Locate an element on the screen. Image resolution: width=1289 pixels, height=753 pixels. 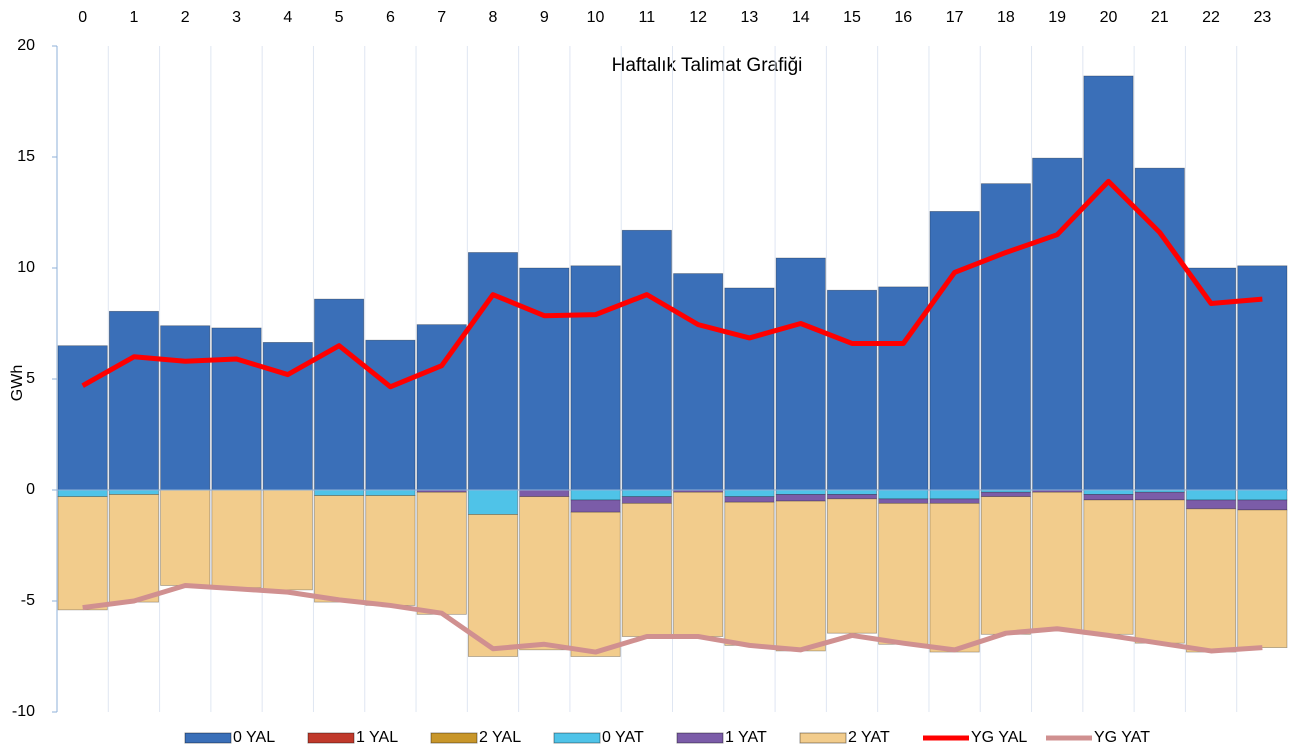
legend-label: 0 YAL is located at coordinates (254, 737).